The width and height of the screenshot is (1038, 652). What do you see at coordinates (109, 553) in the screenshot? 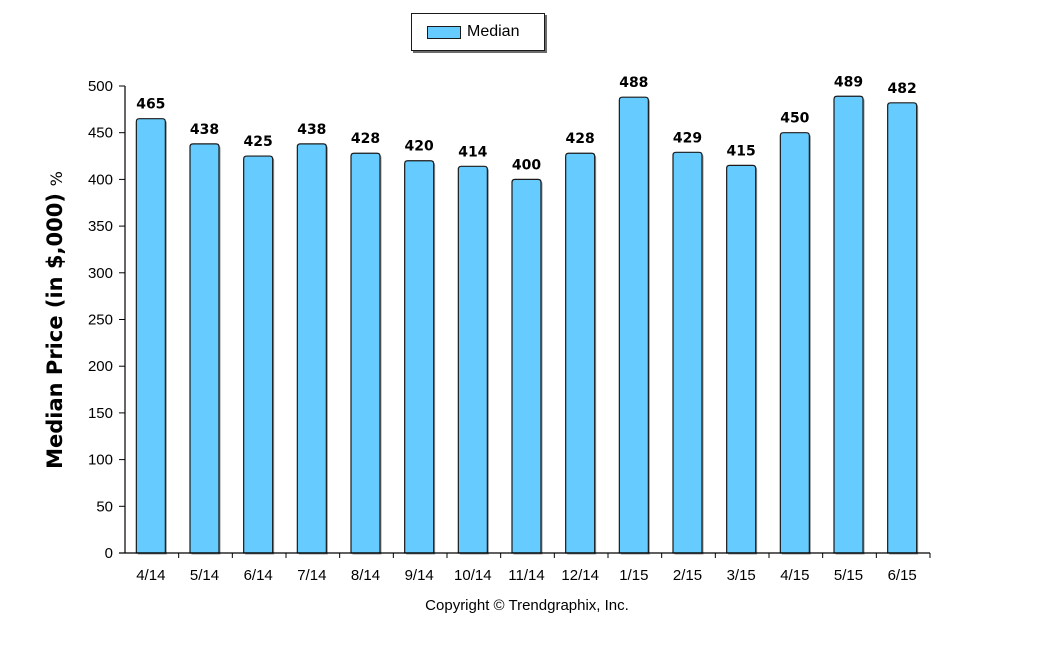
I see `y-tick-label-0: 0` at bounding box center [109, 553].